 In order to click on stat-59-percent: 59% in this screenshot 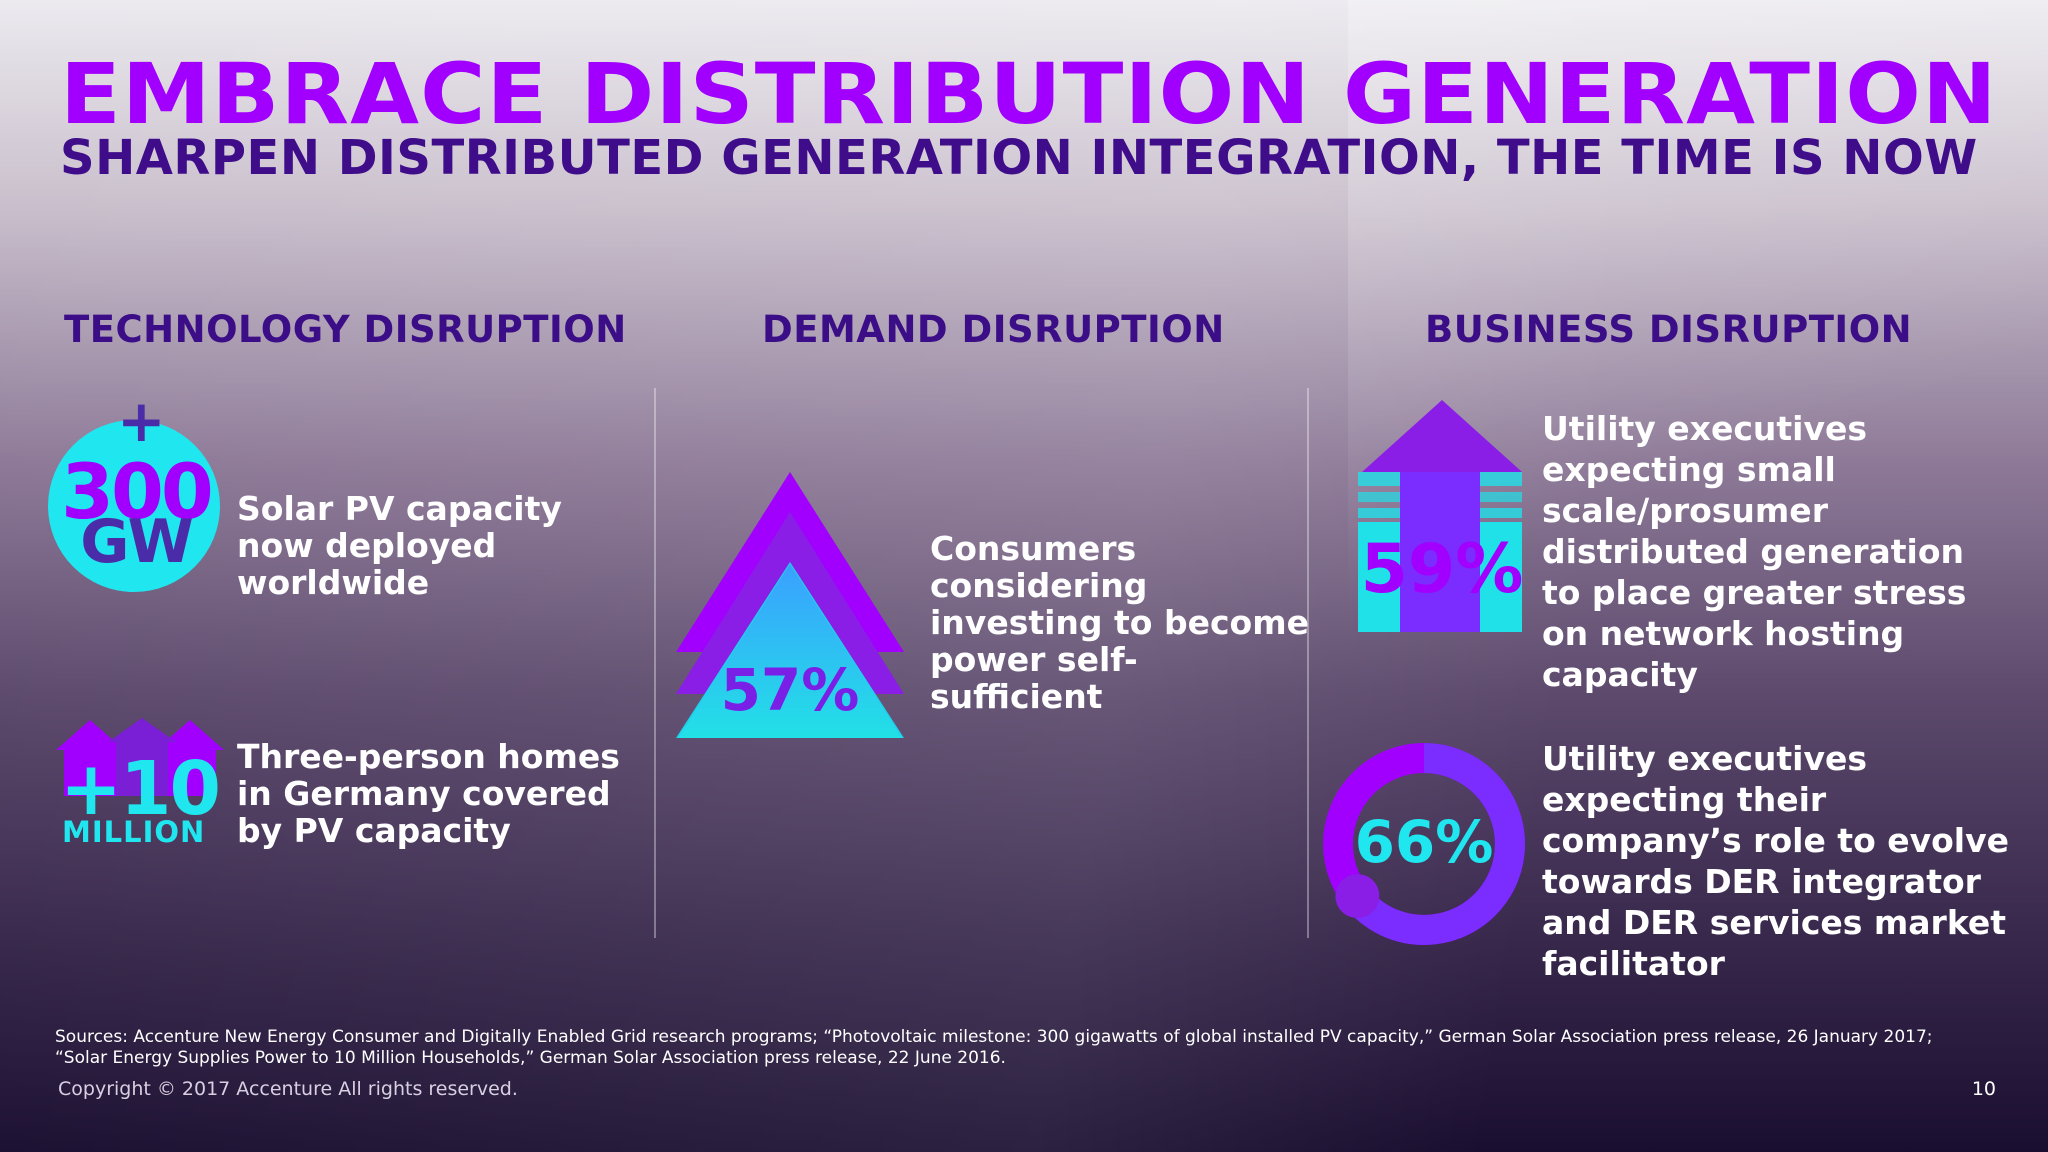, I will do `click(1442, 569)`.